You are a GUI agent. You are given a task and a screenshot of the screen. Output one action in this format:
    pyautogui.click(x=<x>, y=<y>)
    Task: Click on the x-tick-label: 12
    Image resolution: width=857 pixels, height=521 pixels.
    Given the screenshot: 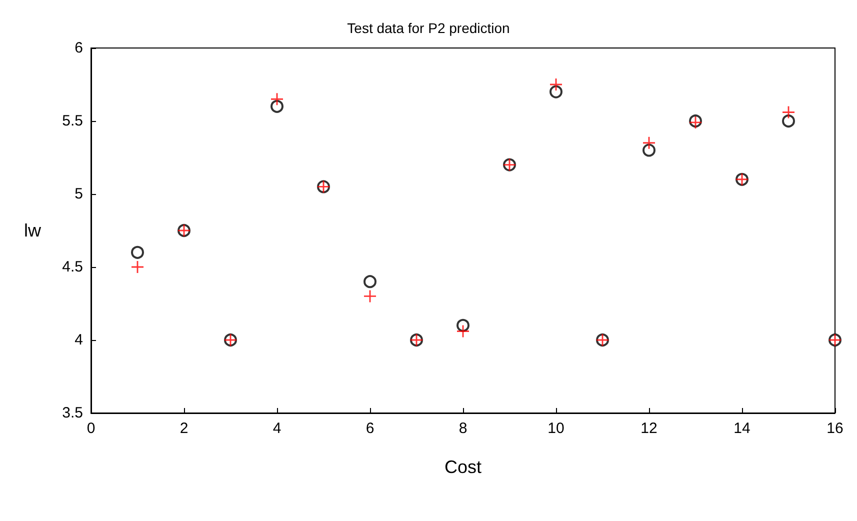 What is the action you would take?
    pyautogui.click(x=649, y=428)
    